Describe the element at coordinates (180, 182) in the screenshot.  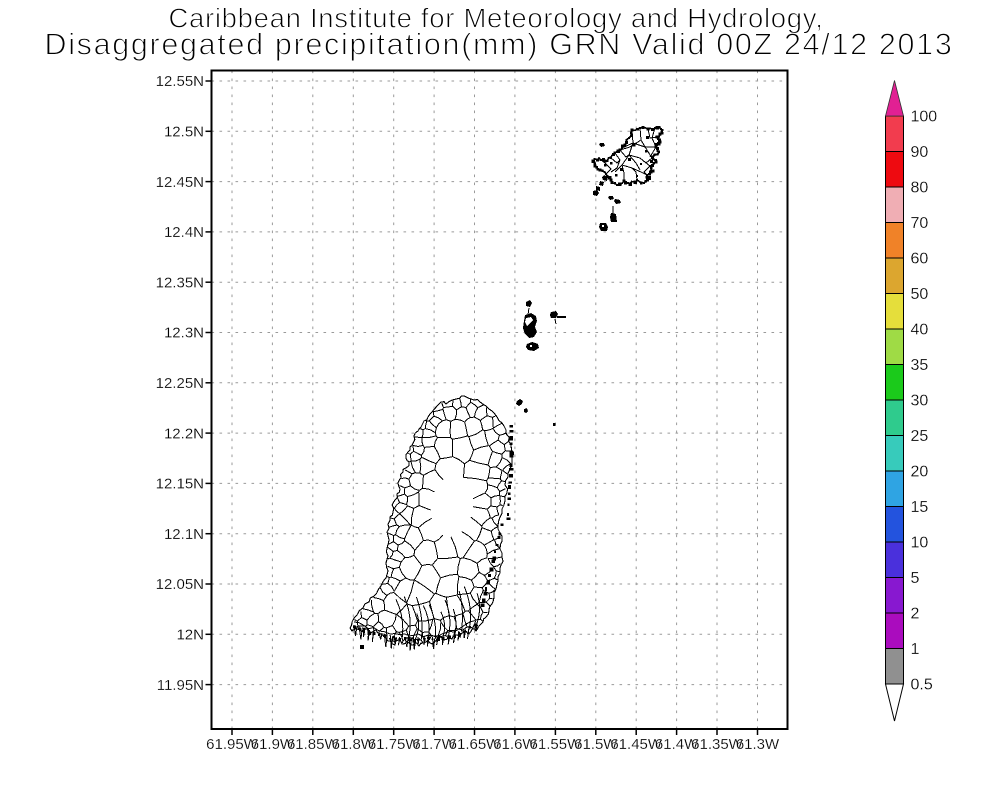
I see `svg-text: 12.45N` at that location.